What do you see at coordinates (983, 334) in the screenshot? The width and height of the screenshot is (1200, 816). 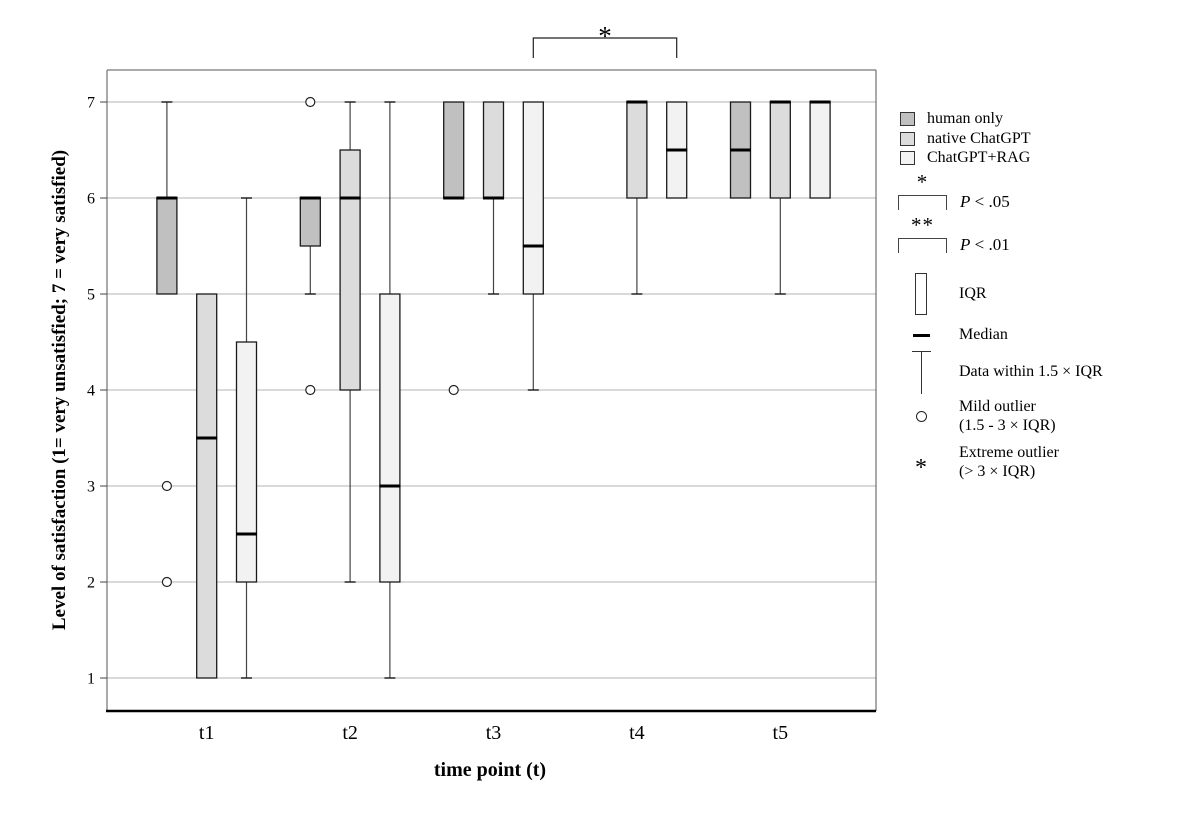 I see `legend-label: Median` at bounding box center [983, 334].